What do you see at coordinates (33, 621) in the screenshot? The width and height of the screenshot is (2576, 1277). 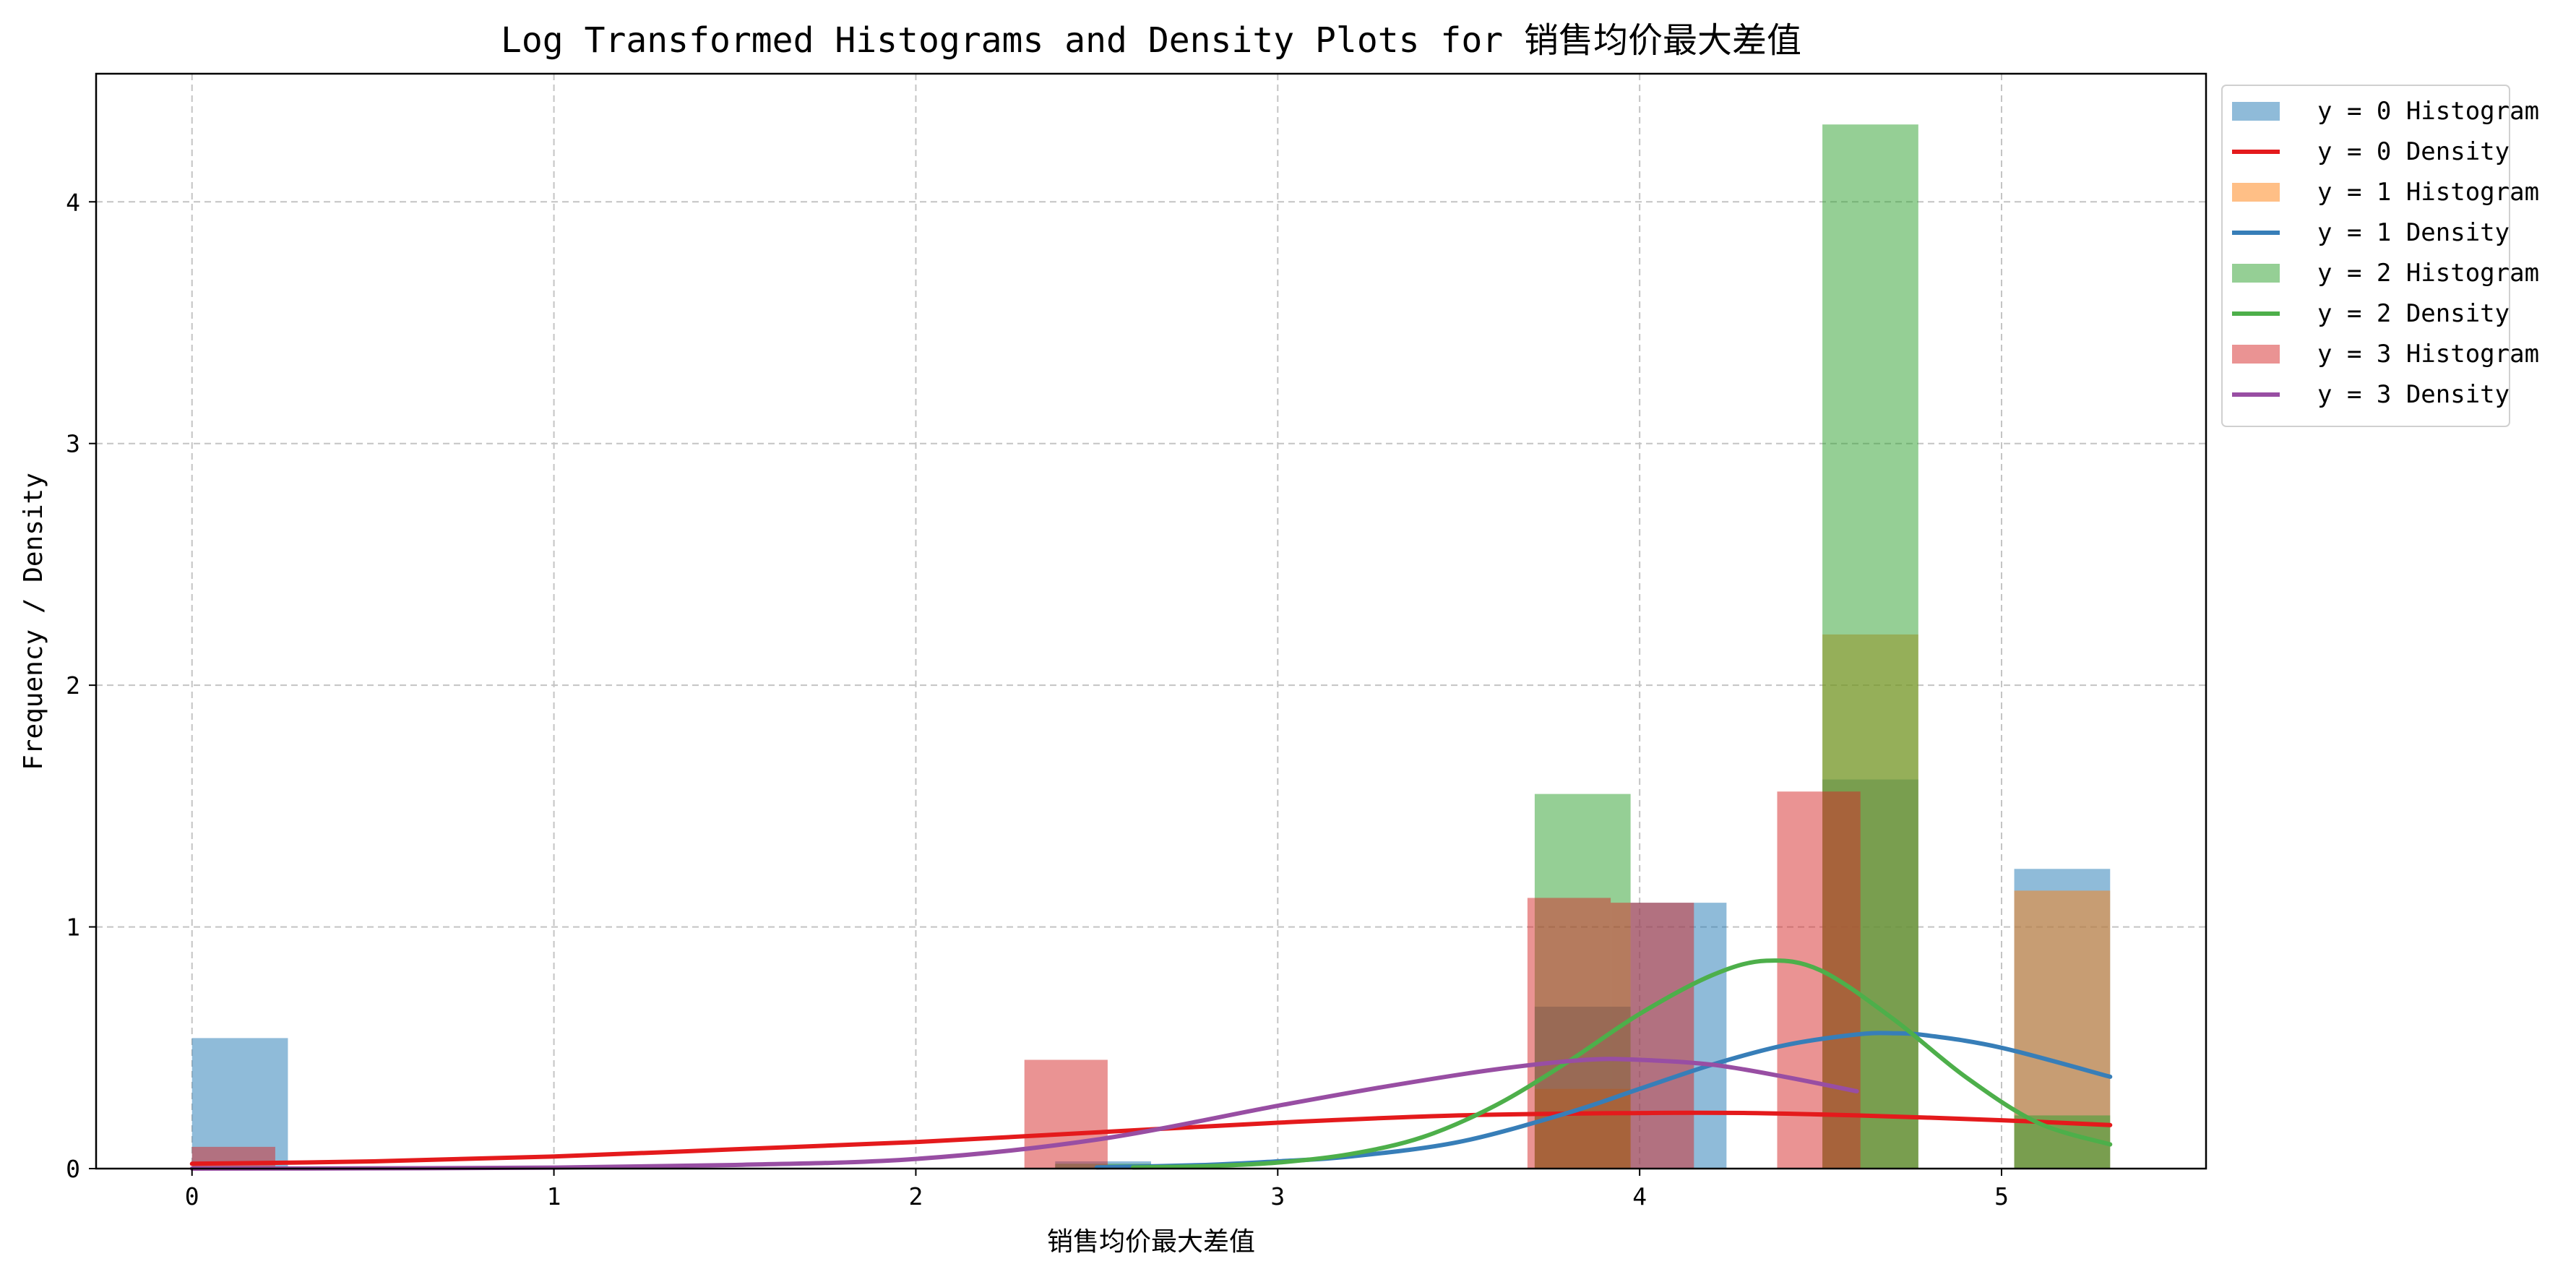 I see `y-axis-label: Frequency / Density` at bounding box center [33, 621].